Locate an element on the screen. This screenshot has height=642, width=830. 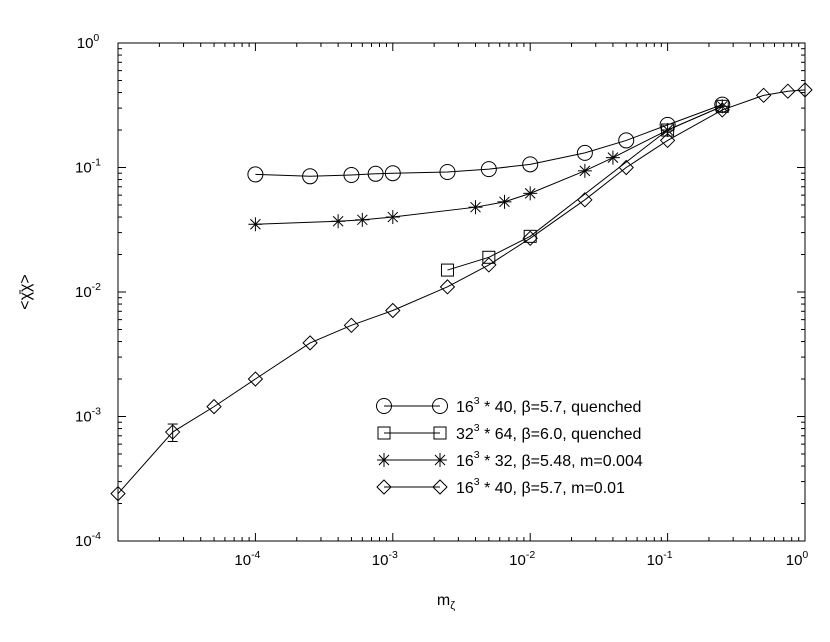
legend-label: 163 * 40, β=5.7, quenched is located at coordinates (548, 405).